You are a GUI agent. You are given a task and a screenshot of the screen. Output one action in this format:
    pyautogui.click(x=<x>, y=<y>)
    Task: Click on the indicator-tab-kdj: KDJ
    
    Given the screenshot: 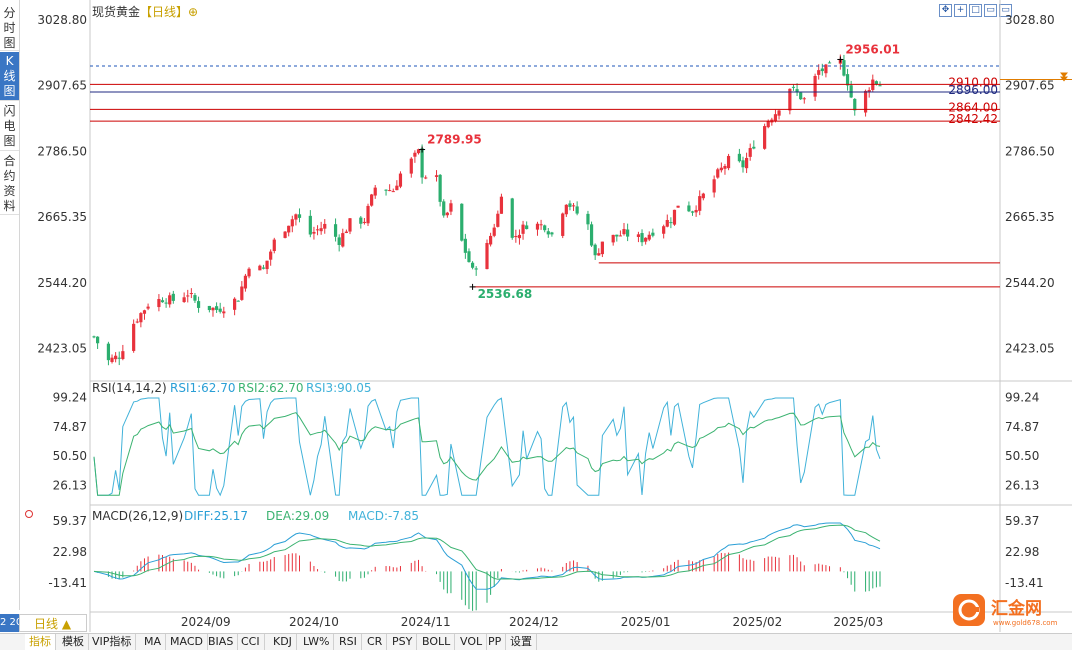 What is the action you would take?
    pyautogui.click(x=283, y=642)
    